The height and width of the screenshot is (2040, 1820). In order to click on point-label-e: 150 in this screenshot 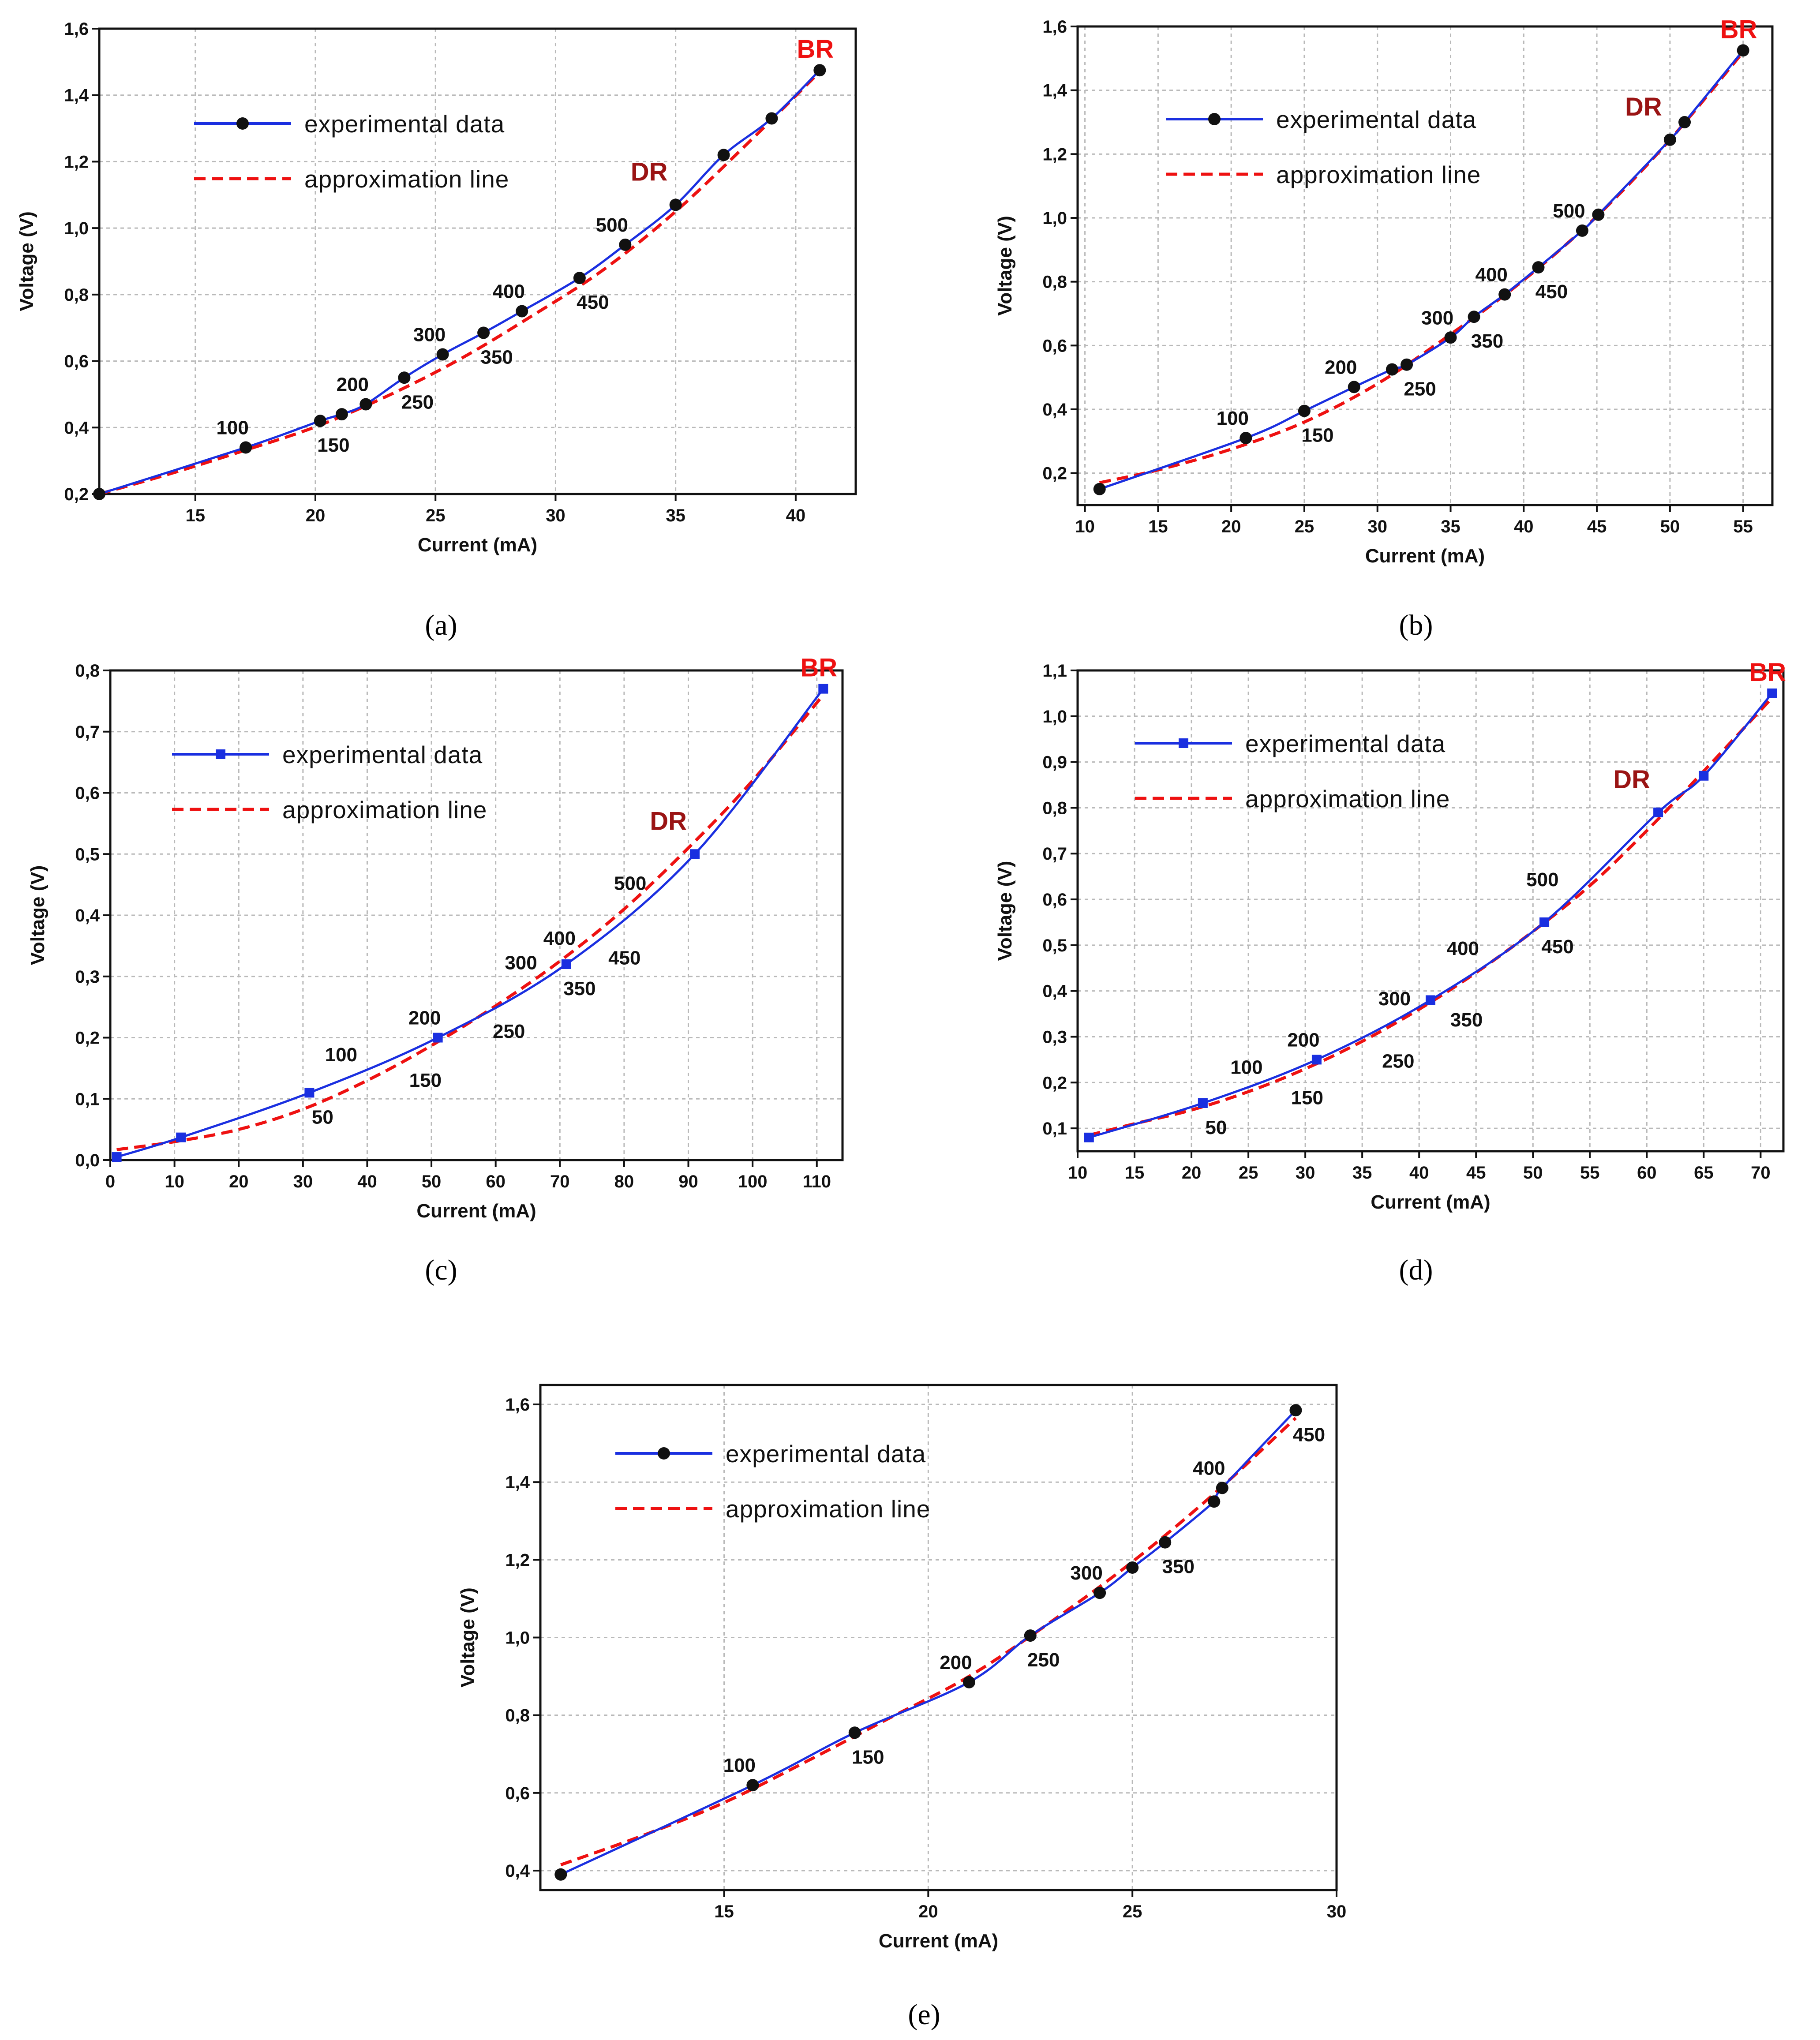, I will do `click(868, 1757)`.